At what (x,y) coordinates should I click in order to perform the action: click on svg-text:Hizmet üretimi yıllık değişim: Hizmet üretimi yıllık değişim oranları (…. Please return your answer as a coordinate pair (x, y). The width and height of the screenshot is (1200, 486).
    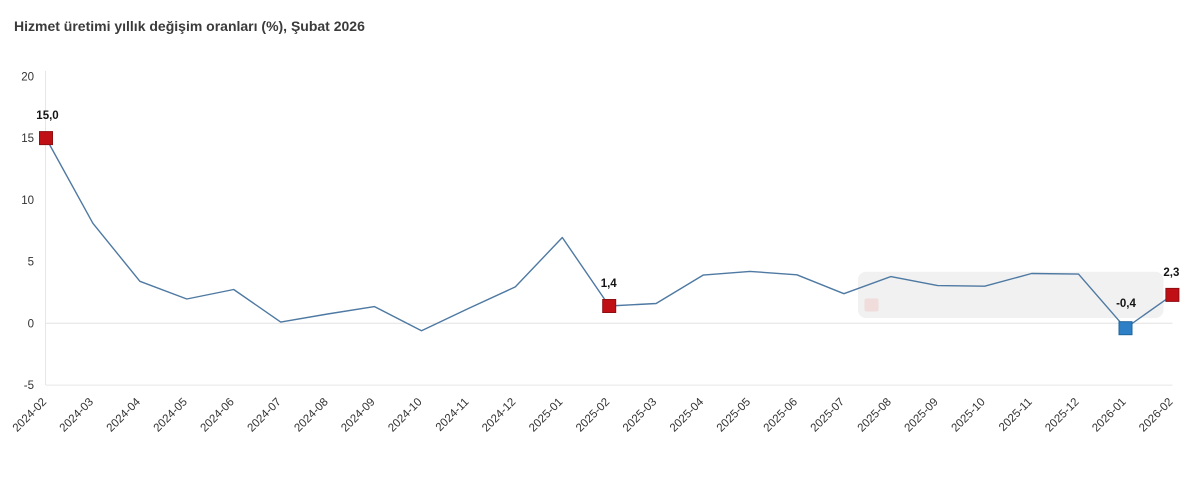
    Looking at the image, I should click on (189, 26).